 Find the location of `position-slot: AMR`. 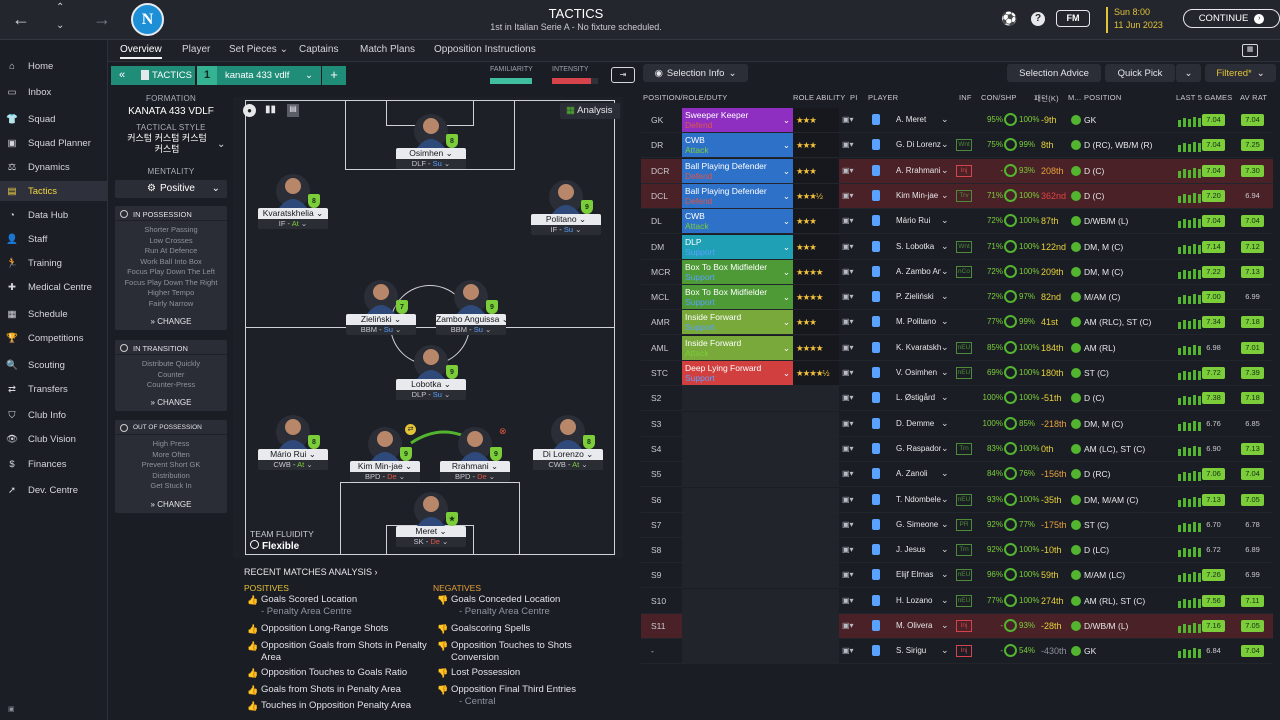

position-slot: AMR is located at coordinates (660, 322).